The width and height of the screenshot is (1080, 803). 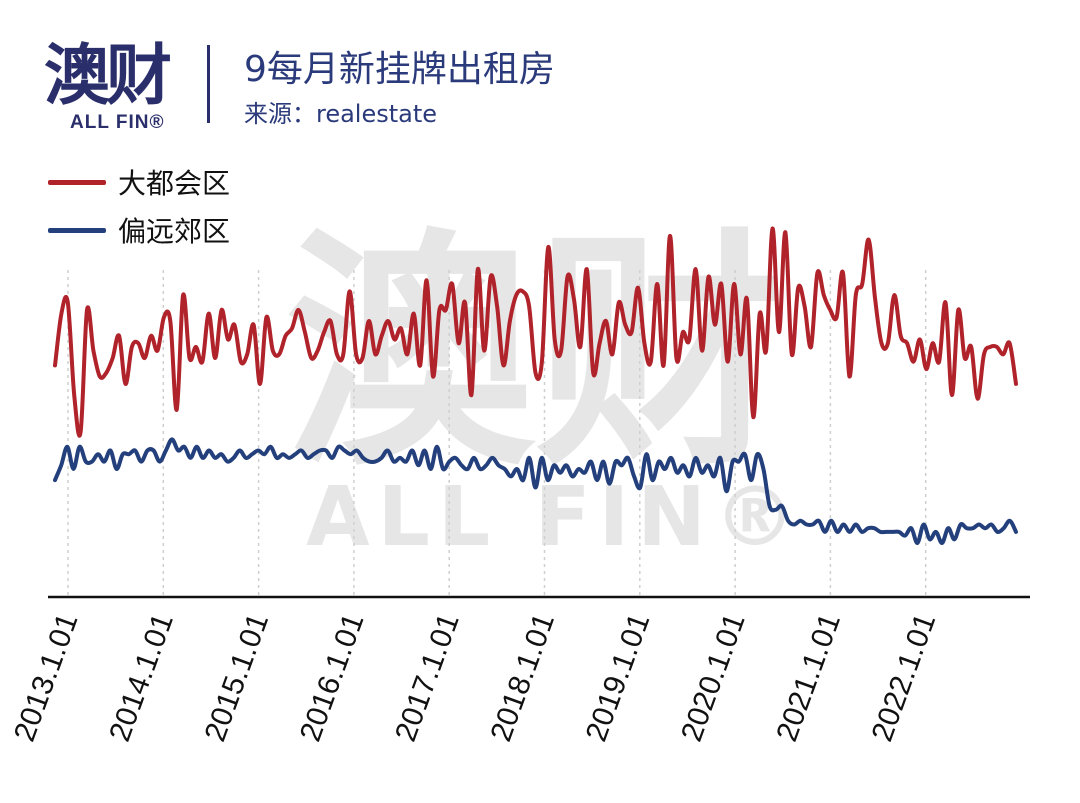 What do you see at coordinates (522, 677) in the screenshot?
I see `x-tick-label: 2018.1.01` at bounding box center [522, 677].